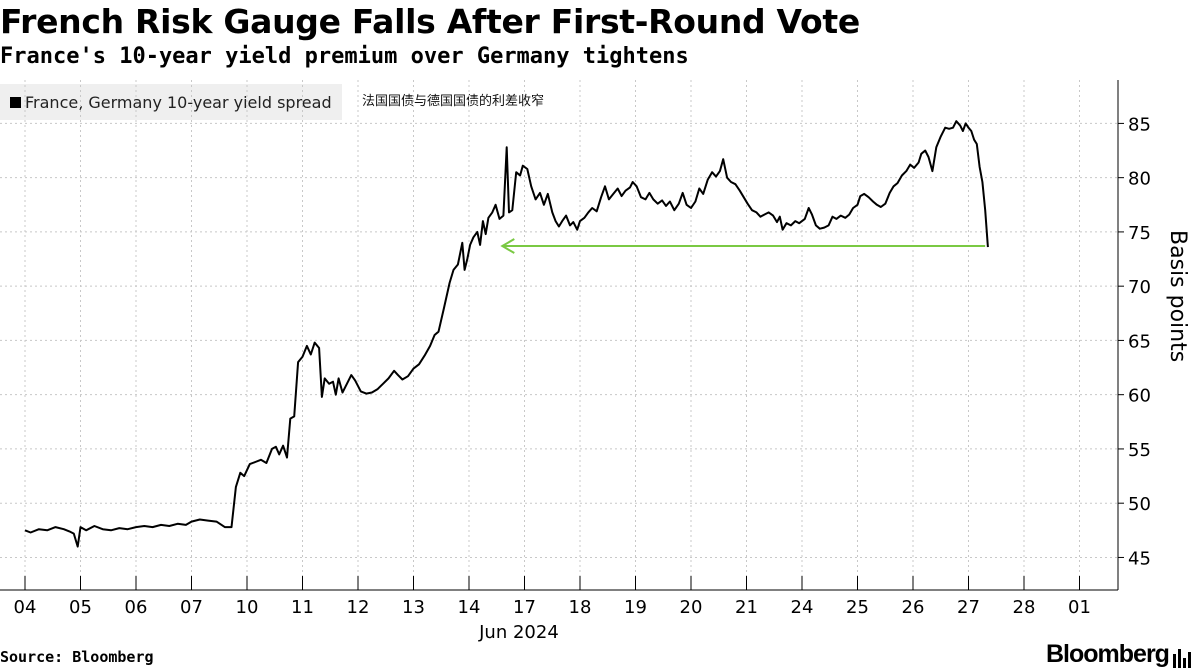  What do you see at coordinates (1139, 287) in the screenshot?
I see `y-tick-label: 70` at bounding box center [1139, 287].